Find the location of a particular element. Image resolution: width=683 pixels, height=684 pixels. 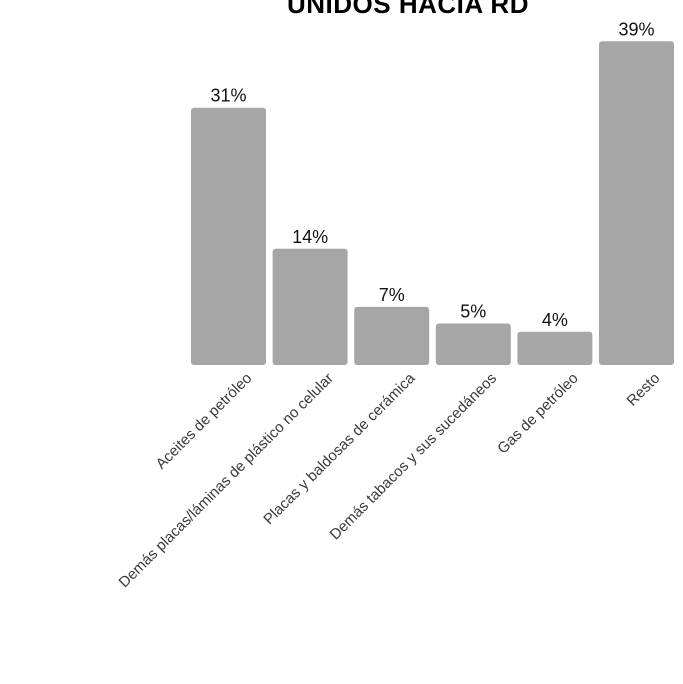

value-label-4: 5% is located at coordinates (473, 312).